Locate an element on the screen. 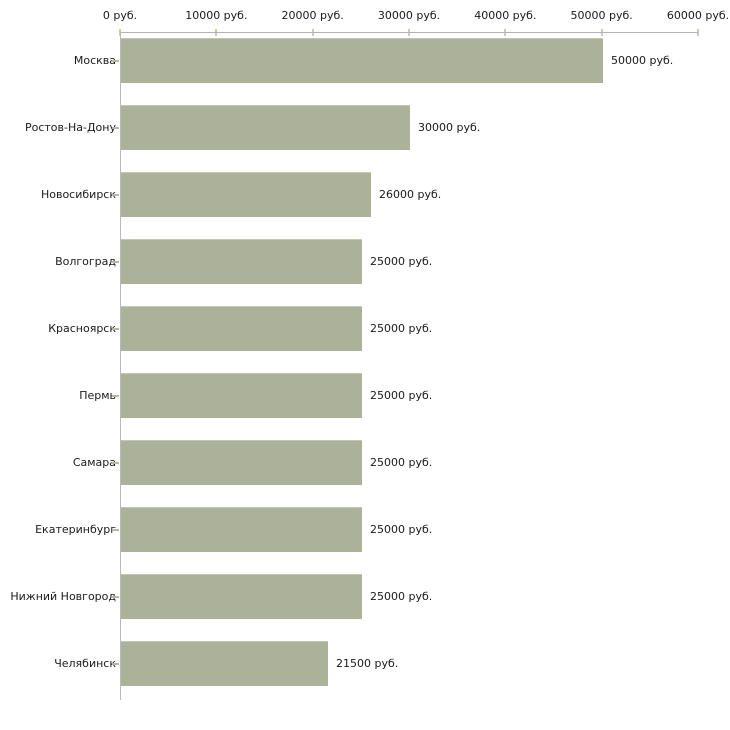 Image resolution: width=730 pixels, height=730 pixels. category-label: Москва is located at coordinates (94, 60).